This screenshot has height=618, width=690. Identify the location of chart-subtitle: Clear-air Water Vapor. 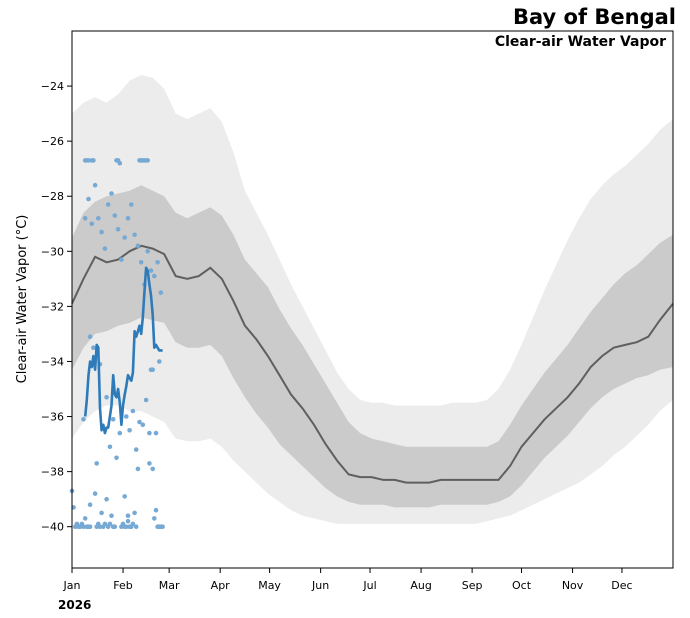
(580, 42).